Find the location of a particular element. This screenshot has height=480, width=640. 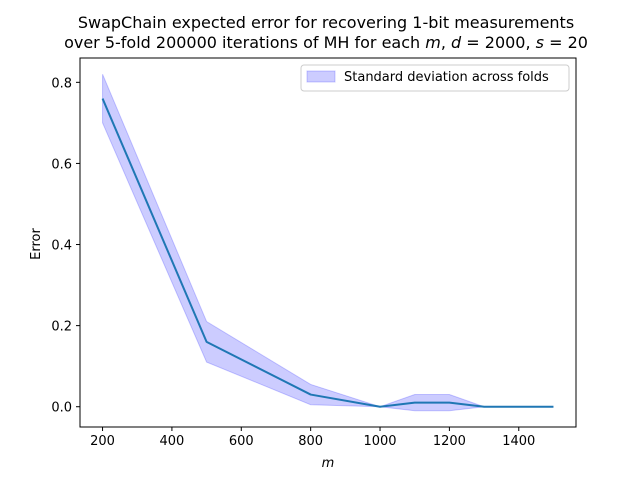

title-part-3: d is located at coordinates (456, 42).